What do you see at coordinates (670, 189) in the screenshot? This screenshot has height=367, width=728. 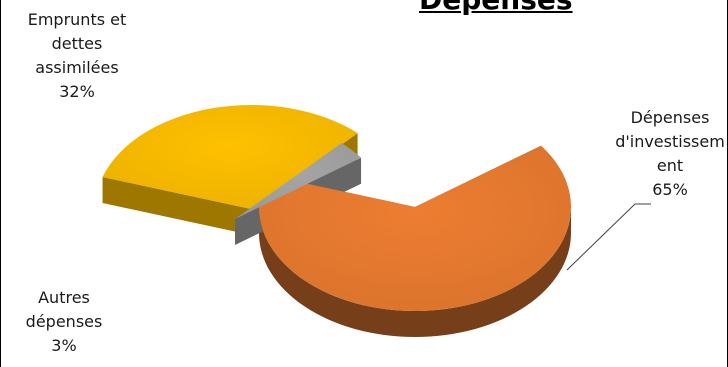 I see `percent-label: 65%` at bounding box center [670, 189].